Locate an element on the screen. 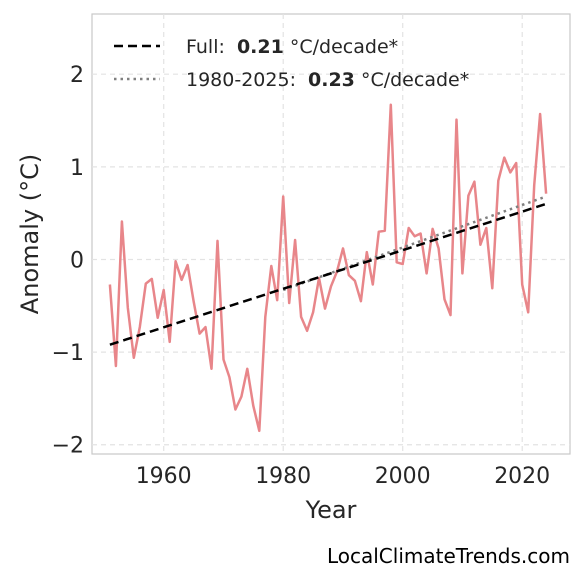  legend-full-name: Full: is located at coordinates (205, 47).